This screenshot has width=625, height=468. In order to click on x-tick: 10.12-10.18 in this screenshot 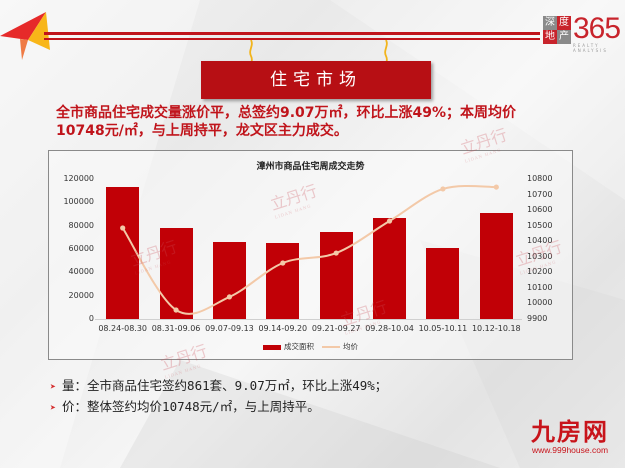, I will do `click(496, 328)`.